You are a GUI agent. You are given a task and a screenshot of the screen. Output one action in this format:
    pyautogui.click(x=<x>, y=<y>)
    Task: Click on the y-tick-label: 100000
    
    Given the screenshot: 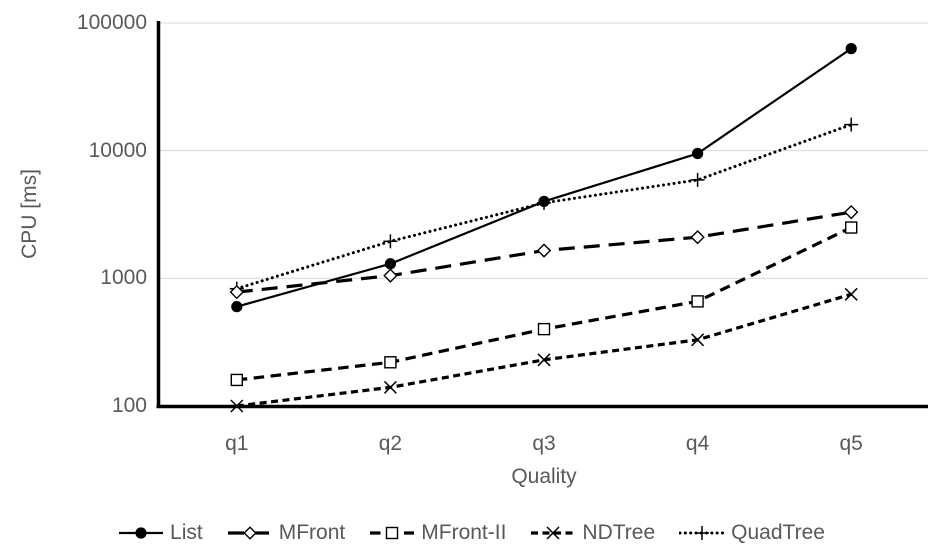 What is the action you would take?
    pyautogui.click(x=111, y=22)
    